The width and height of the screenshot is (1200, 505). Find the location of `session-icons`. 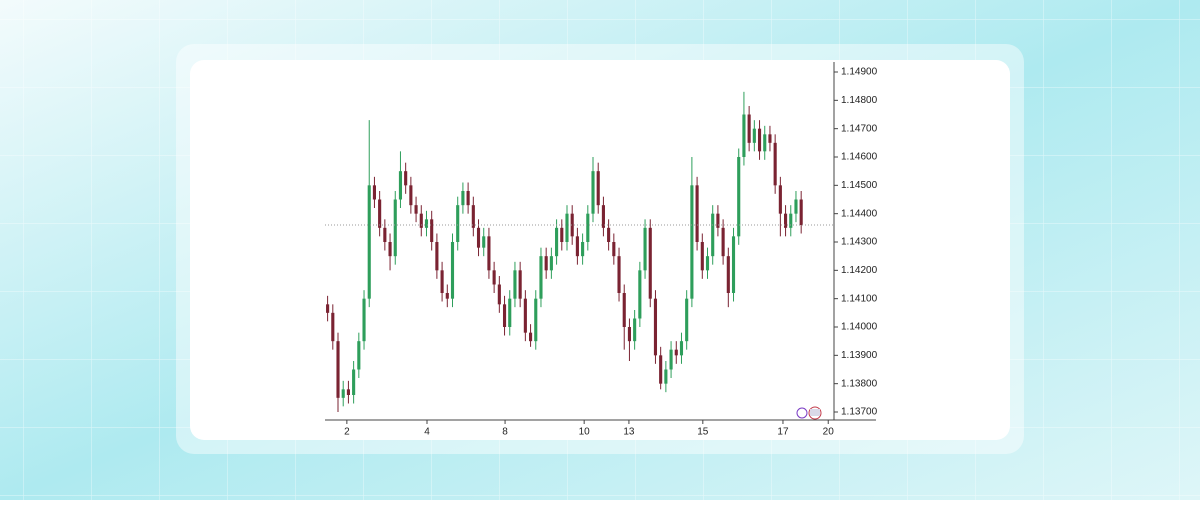

session-icons is located at coordinates (809, 413).